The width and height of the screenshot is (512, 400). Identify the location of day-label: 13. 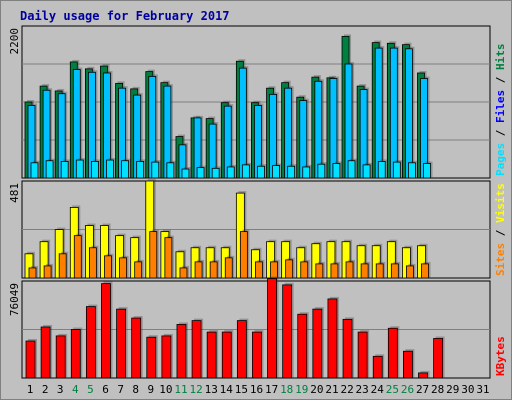
(211, 389).